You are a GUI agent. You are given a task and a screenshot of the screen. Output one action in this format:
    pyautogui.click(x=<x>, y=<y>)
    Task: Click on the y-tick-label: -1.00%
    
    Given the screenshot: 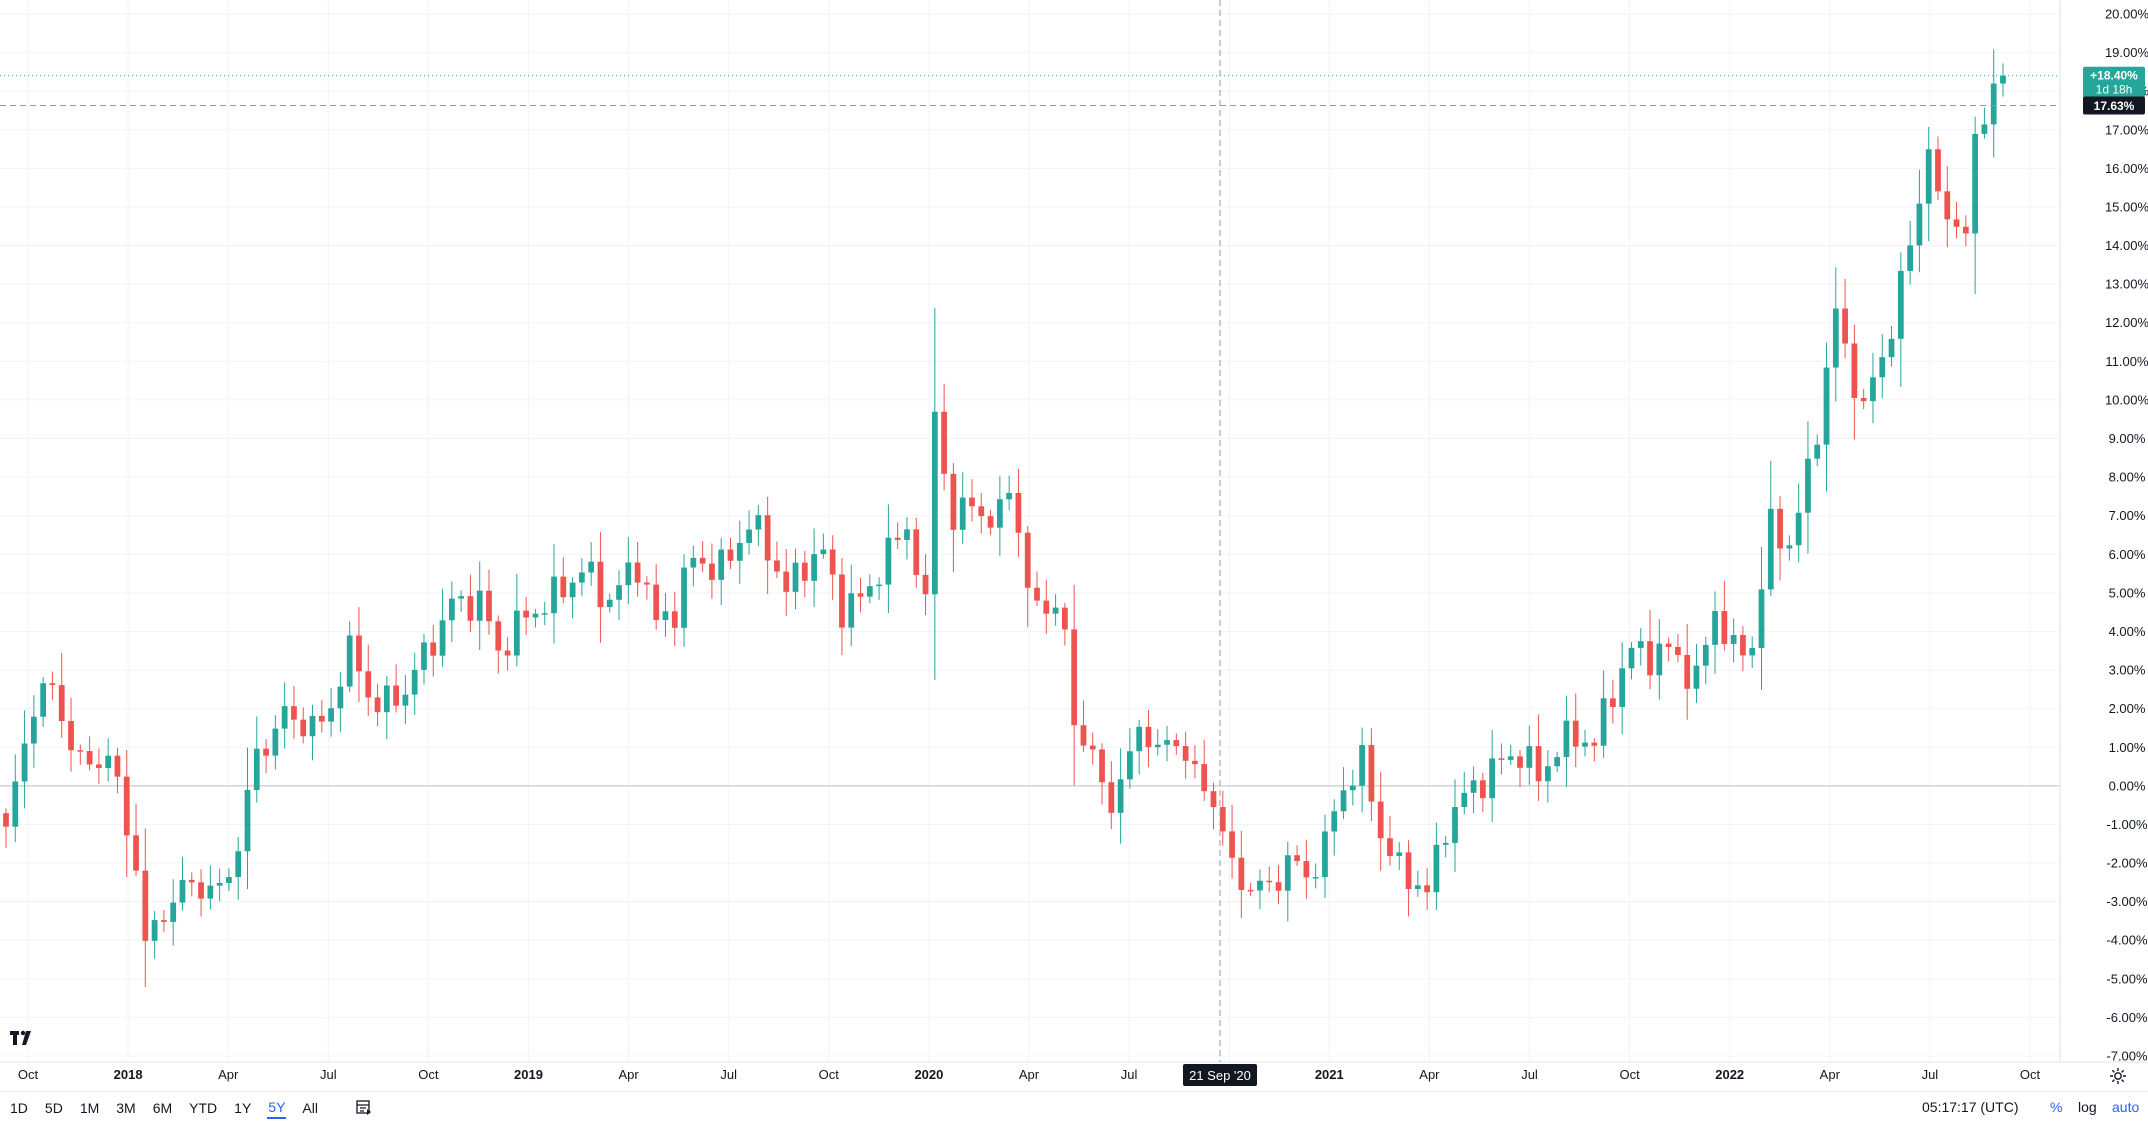 What is the action you would take?
    pyautogui.click(x=2127, y=824)
    